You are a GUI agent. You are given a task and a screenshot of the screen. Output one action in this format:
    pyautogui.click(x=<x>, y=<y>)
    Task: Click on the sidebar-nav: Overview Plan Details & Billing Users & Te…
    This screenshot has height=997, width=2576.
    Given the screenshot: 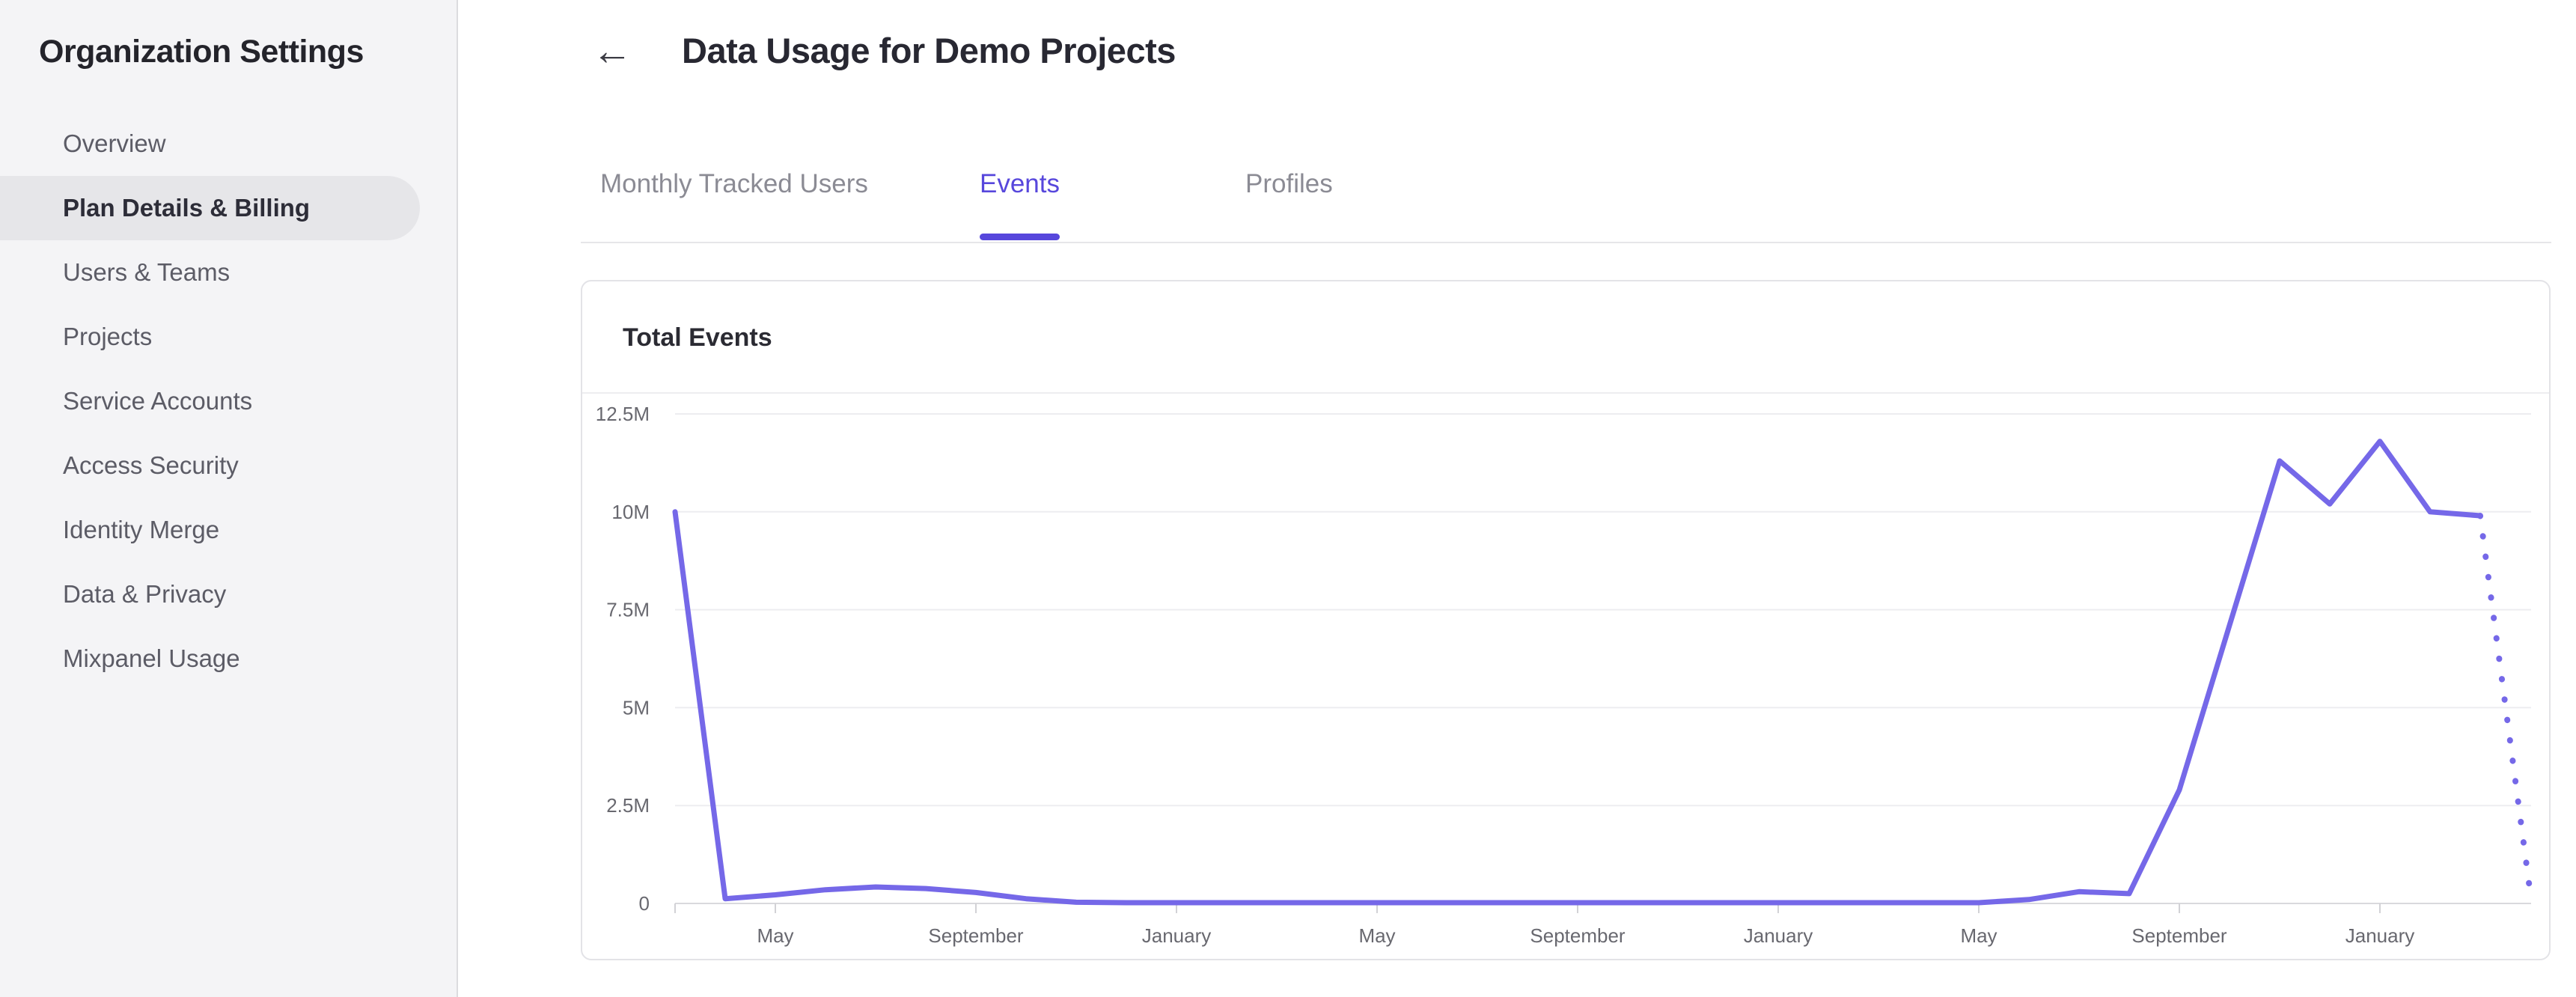 What is the action you would take?
    pyautogui.click(x=229, y=402)
    